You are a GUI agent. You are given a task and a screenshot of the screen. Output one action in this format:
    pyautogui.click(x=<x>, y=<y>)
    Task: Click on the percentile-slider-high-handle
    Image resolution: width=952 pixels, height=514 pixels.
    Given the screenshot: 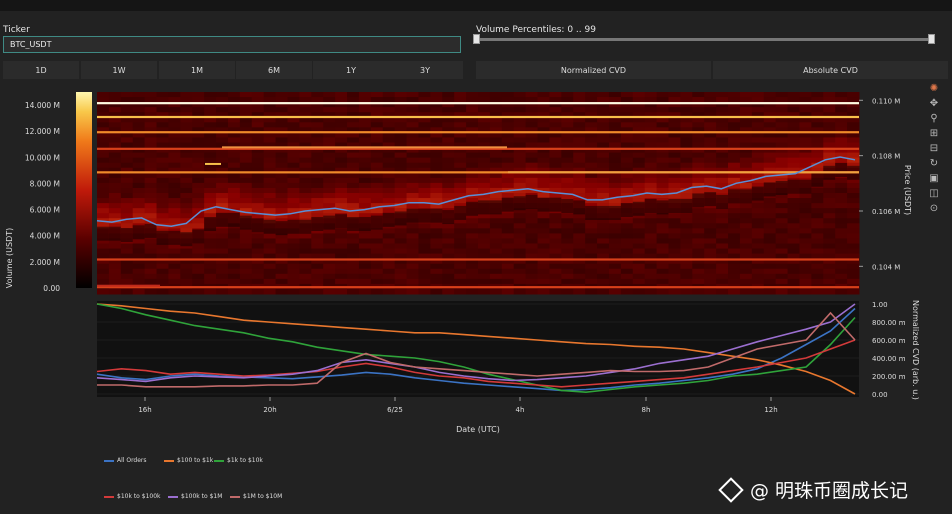 What is the action you would take?
    pyautogui.click(x=931, y=39)
    